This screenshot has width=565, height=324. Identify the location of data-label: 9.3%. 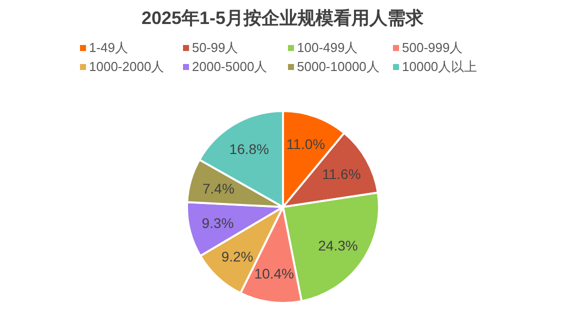
(218, 223).